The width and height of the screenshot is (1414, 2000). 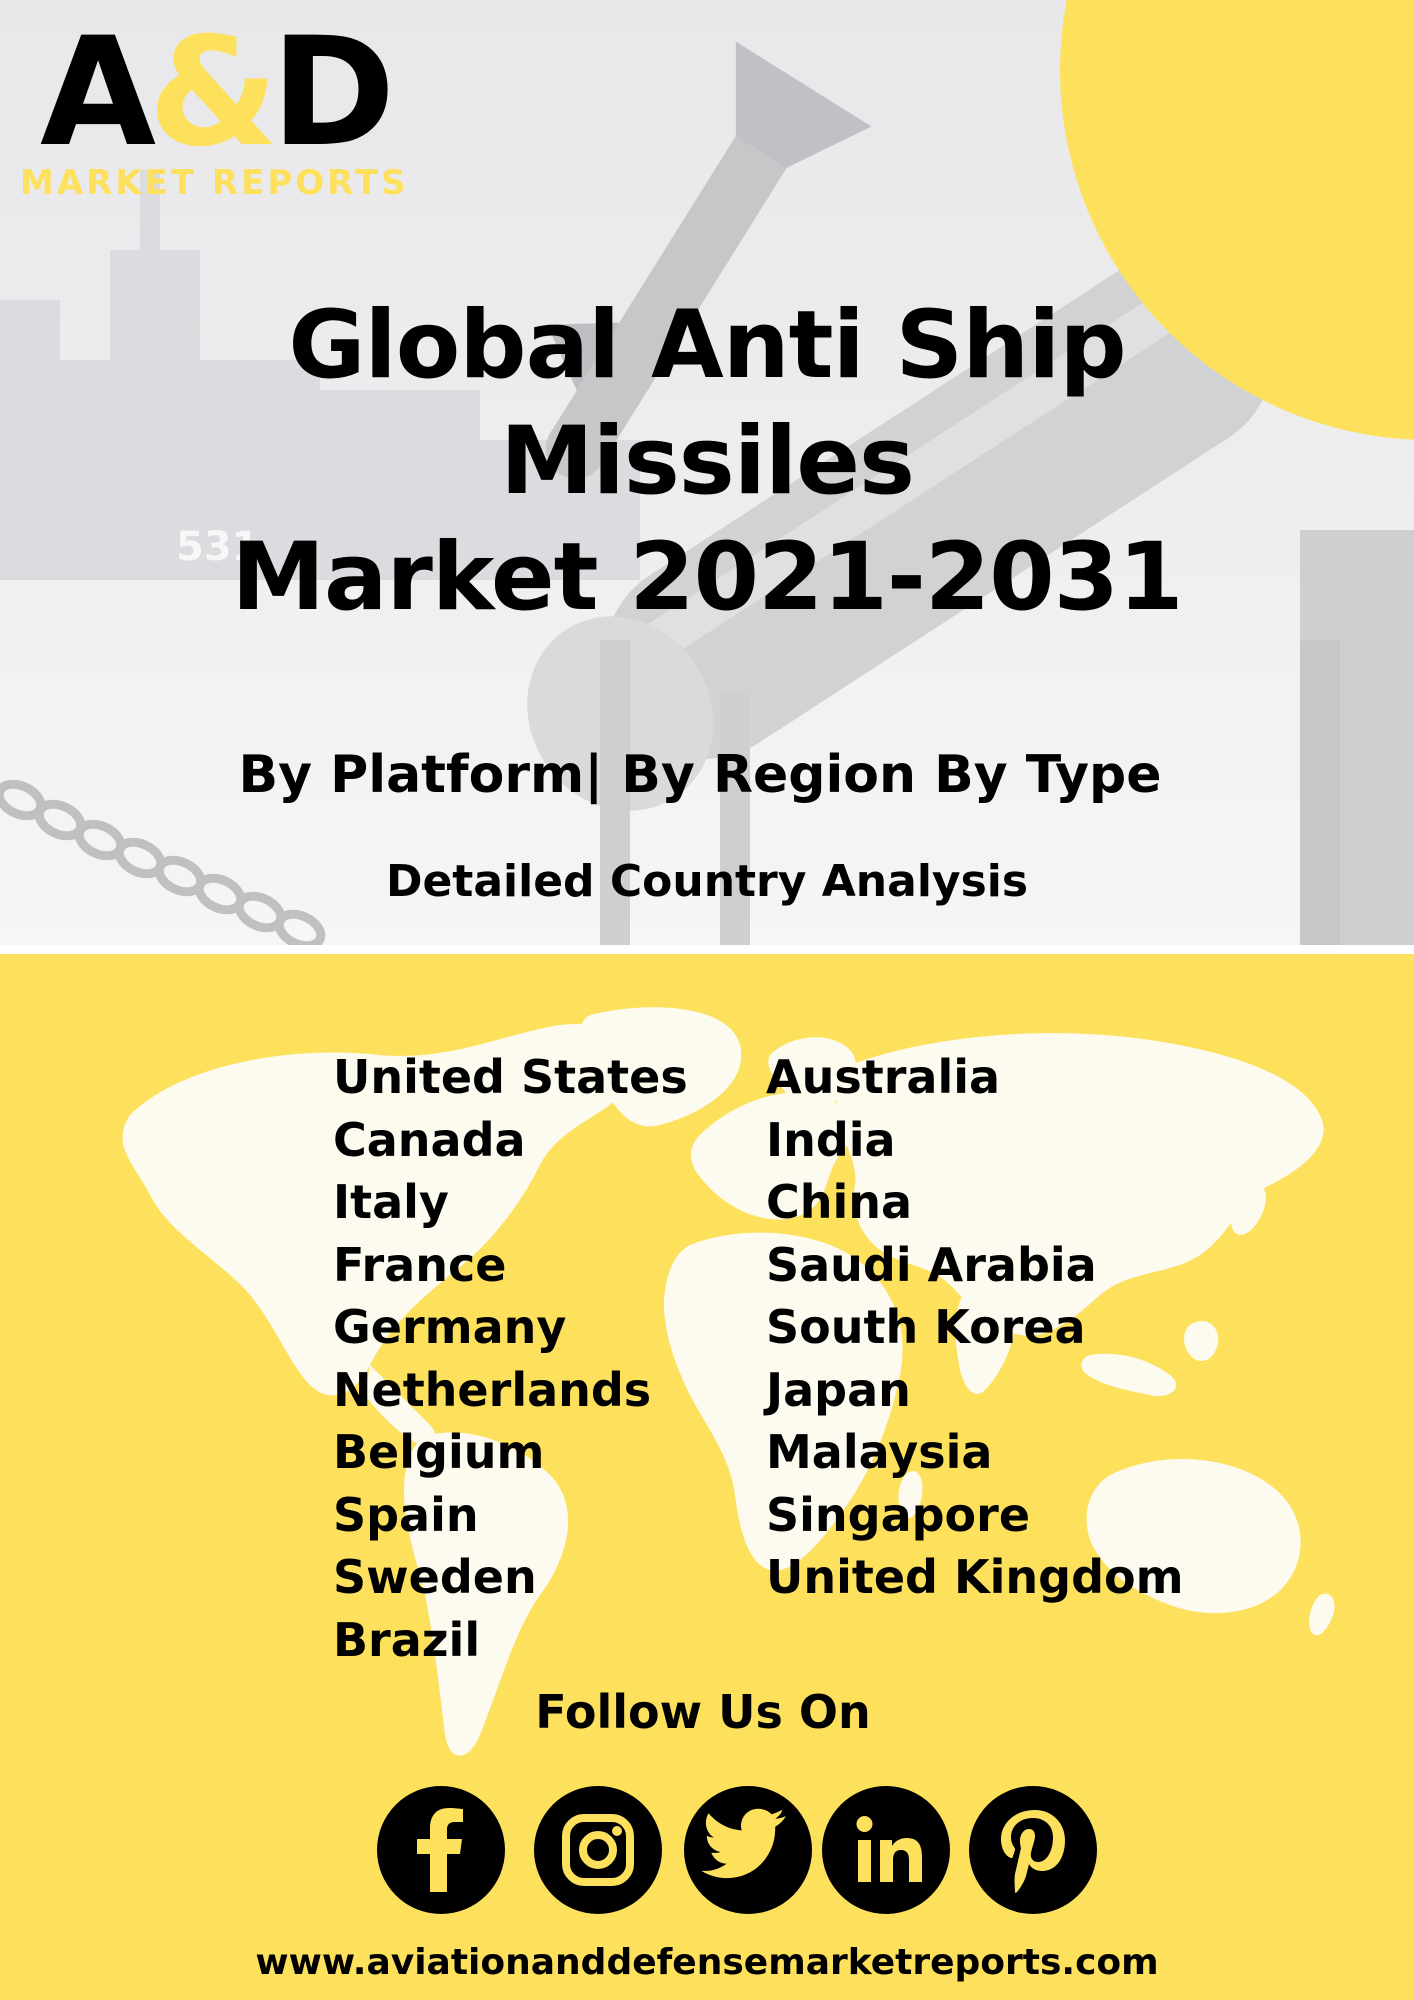 I want to click on facebook-icon, so click(x=441, y=1850).